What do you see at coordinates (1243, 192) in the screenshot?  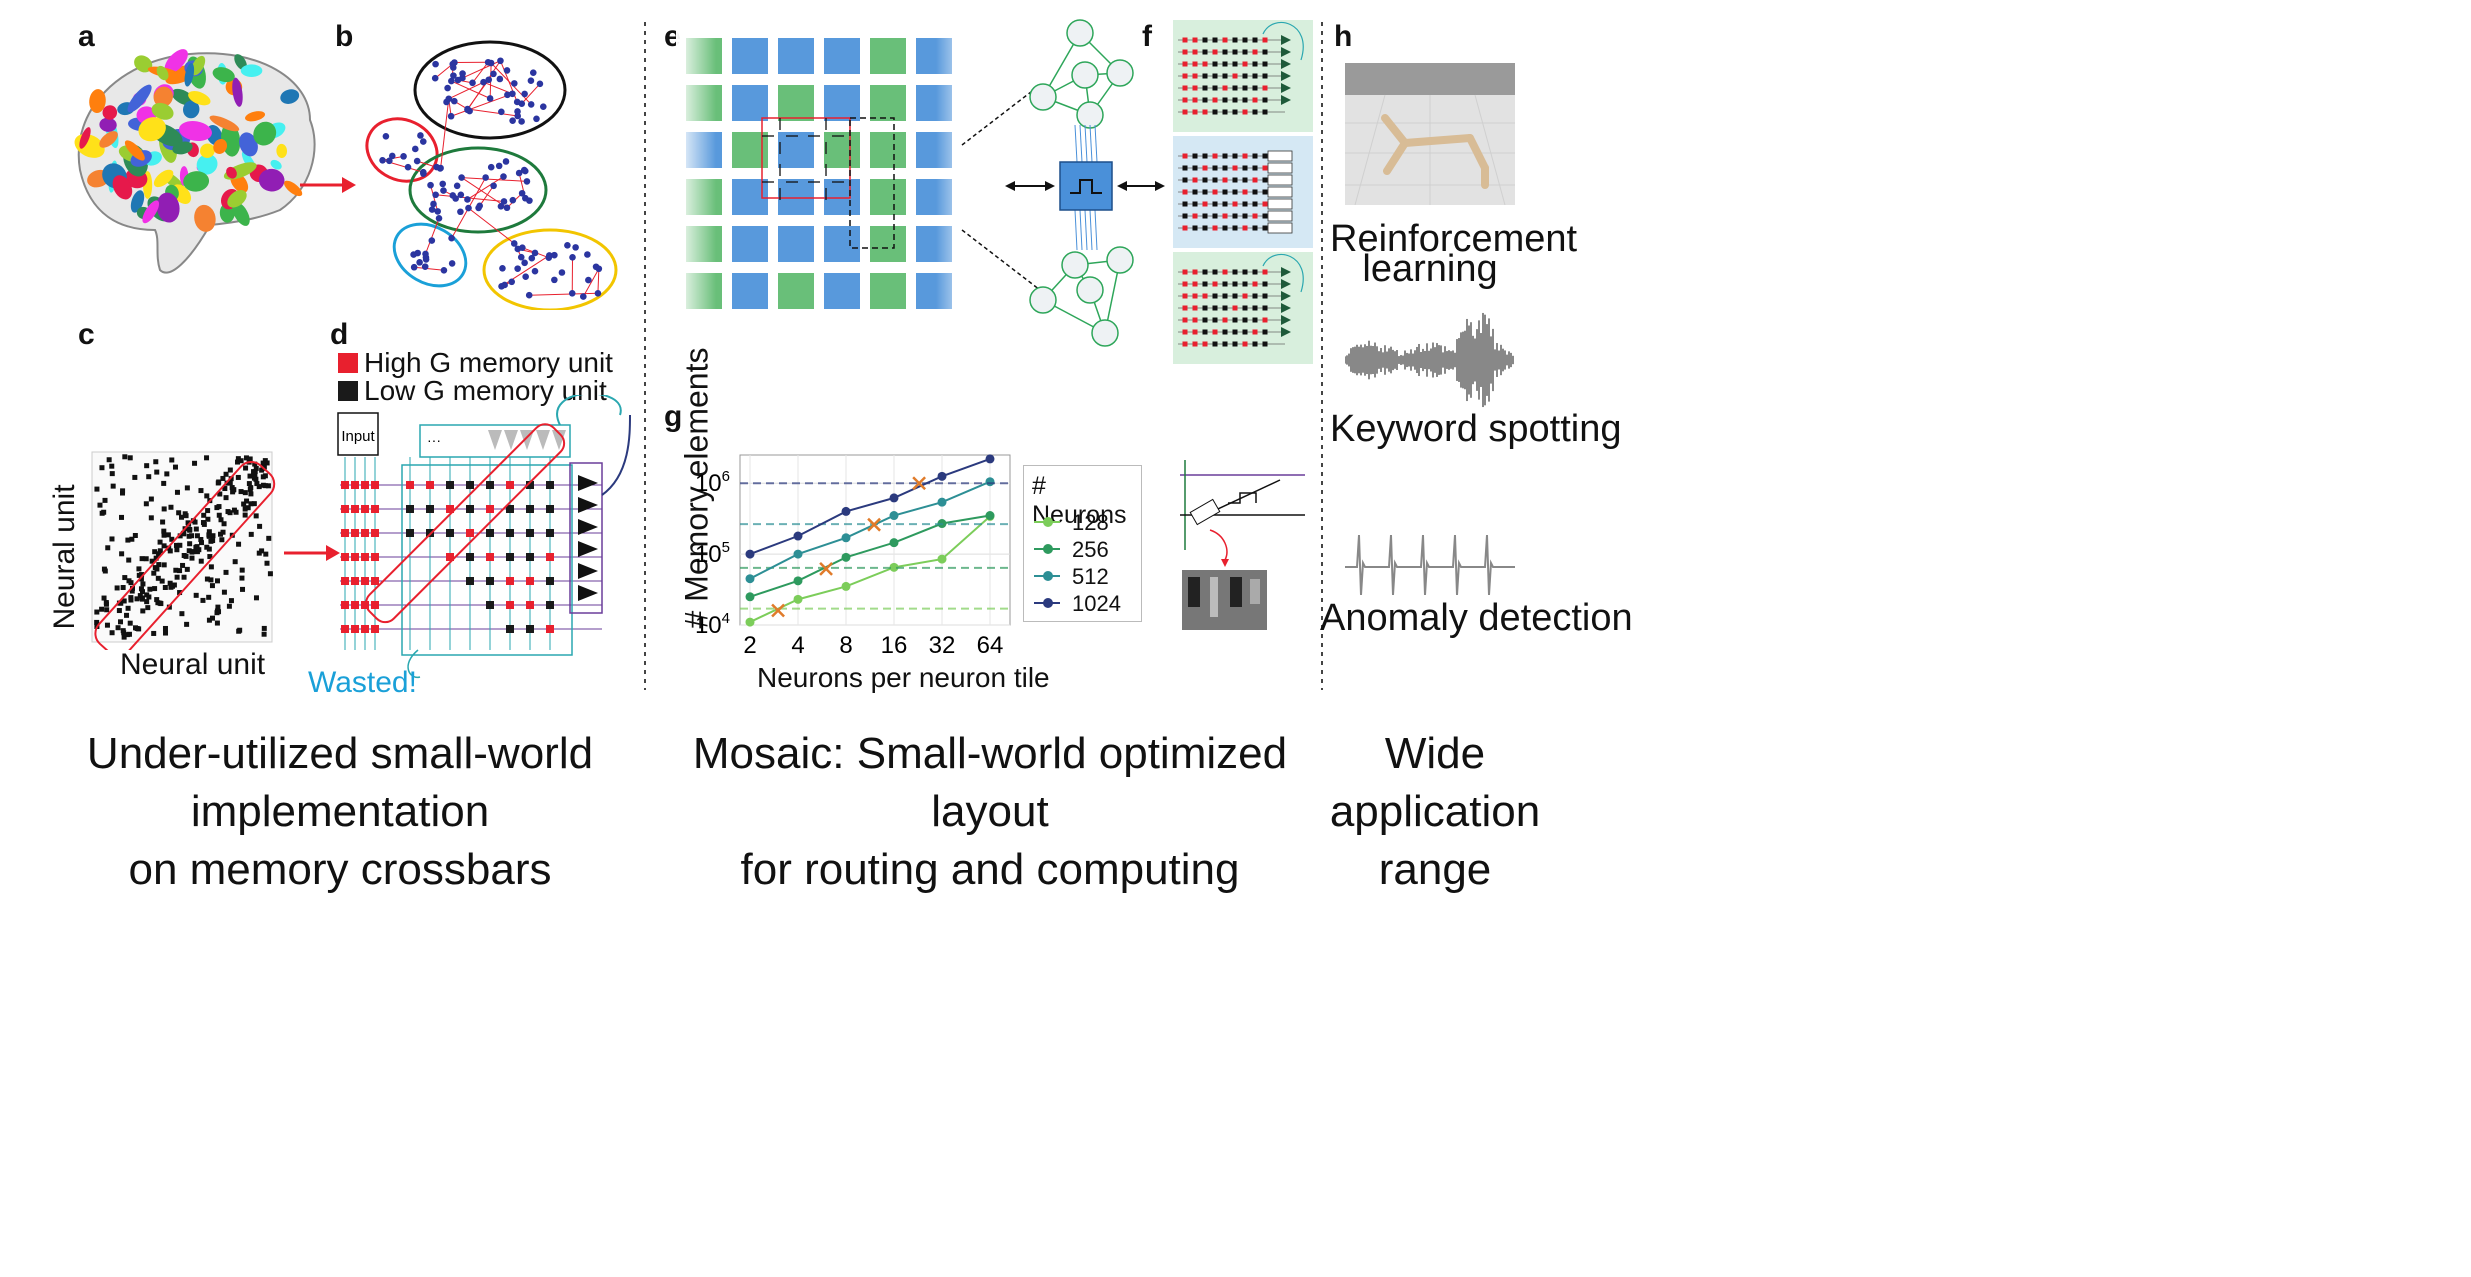 I see `tile-crossbar-detail` at bounding box center [1243, 192].